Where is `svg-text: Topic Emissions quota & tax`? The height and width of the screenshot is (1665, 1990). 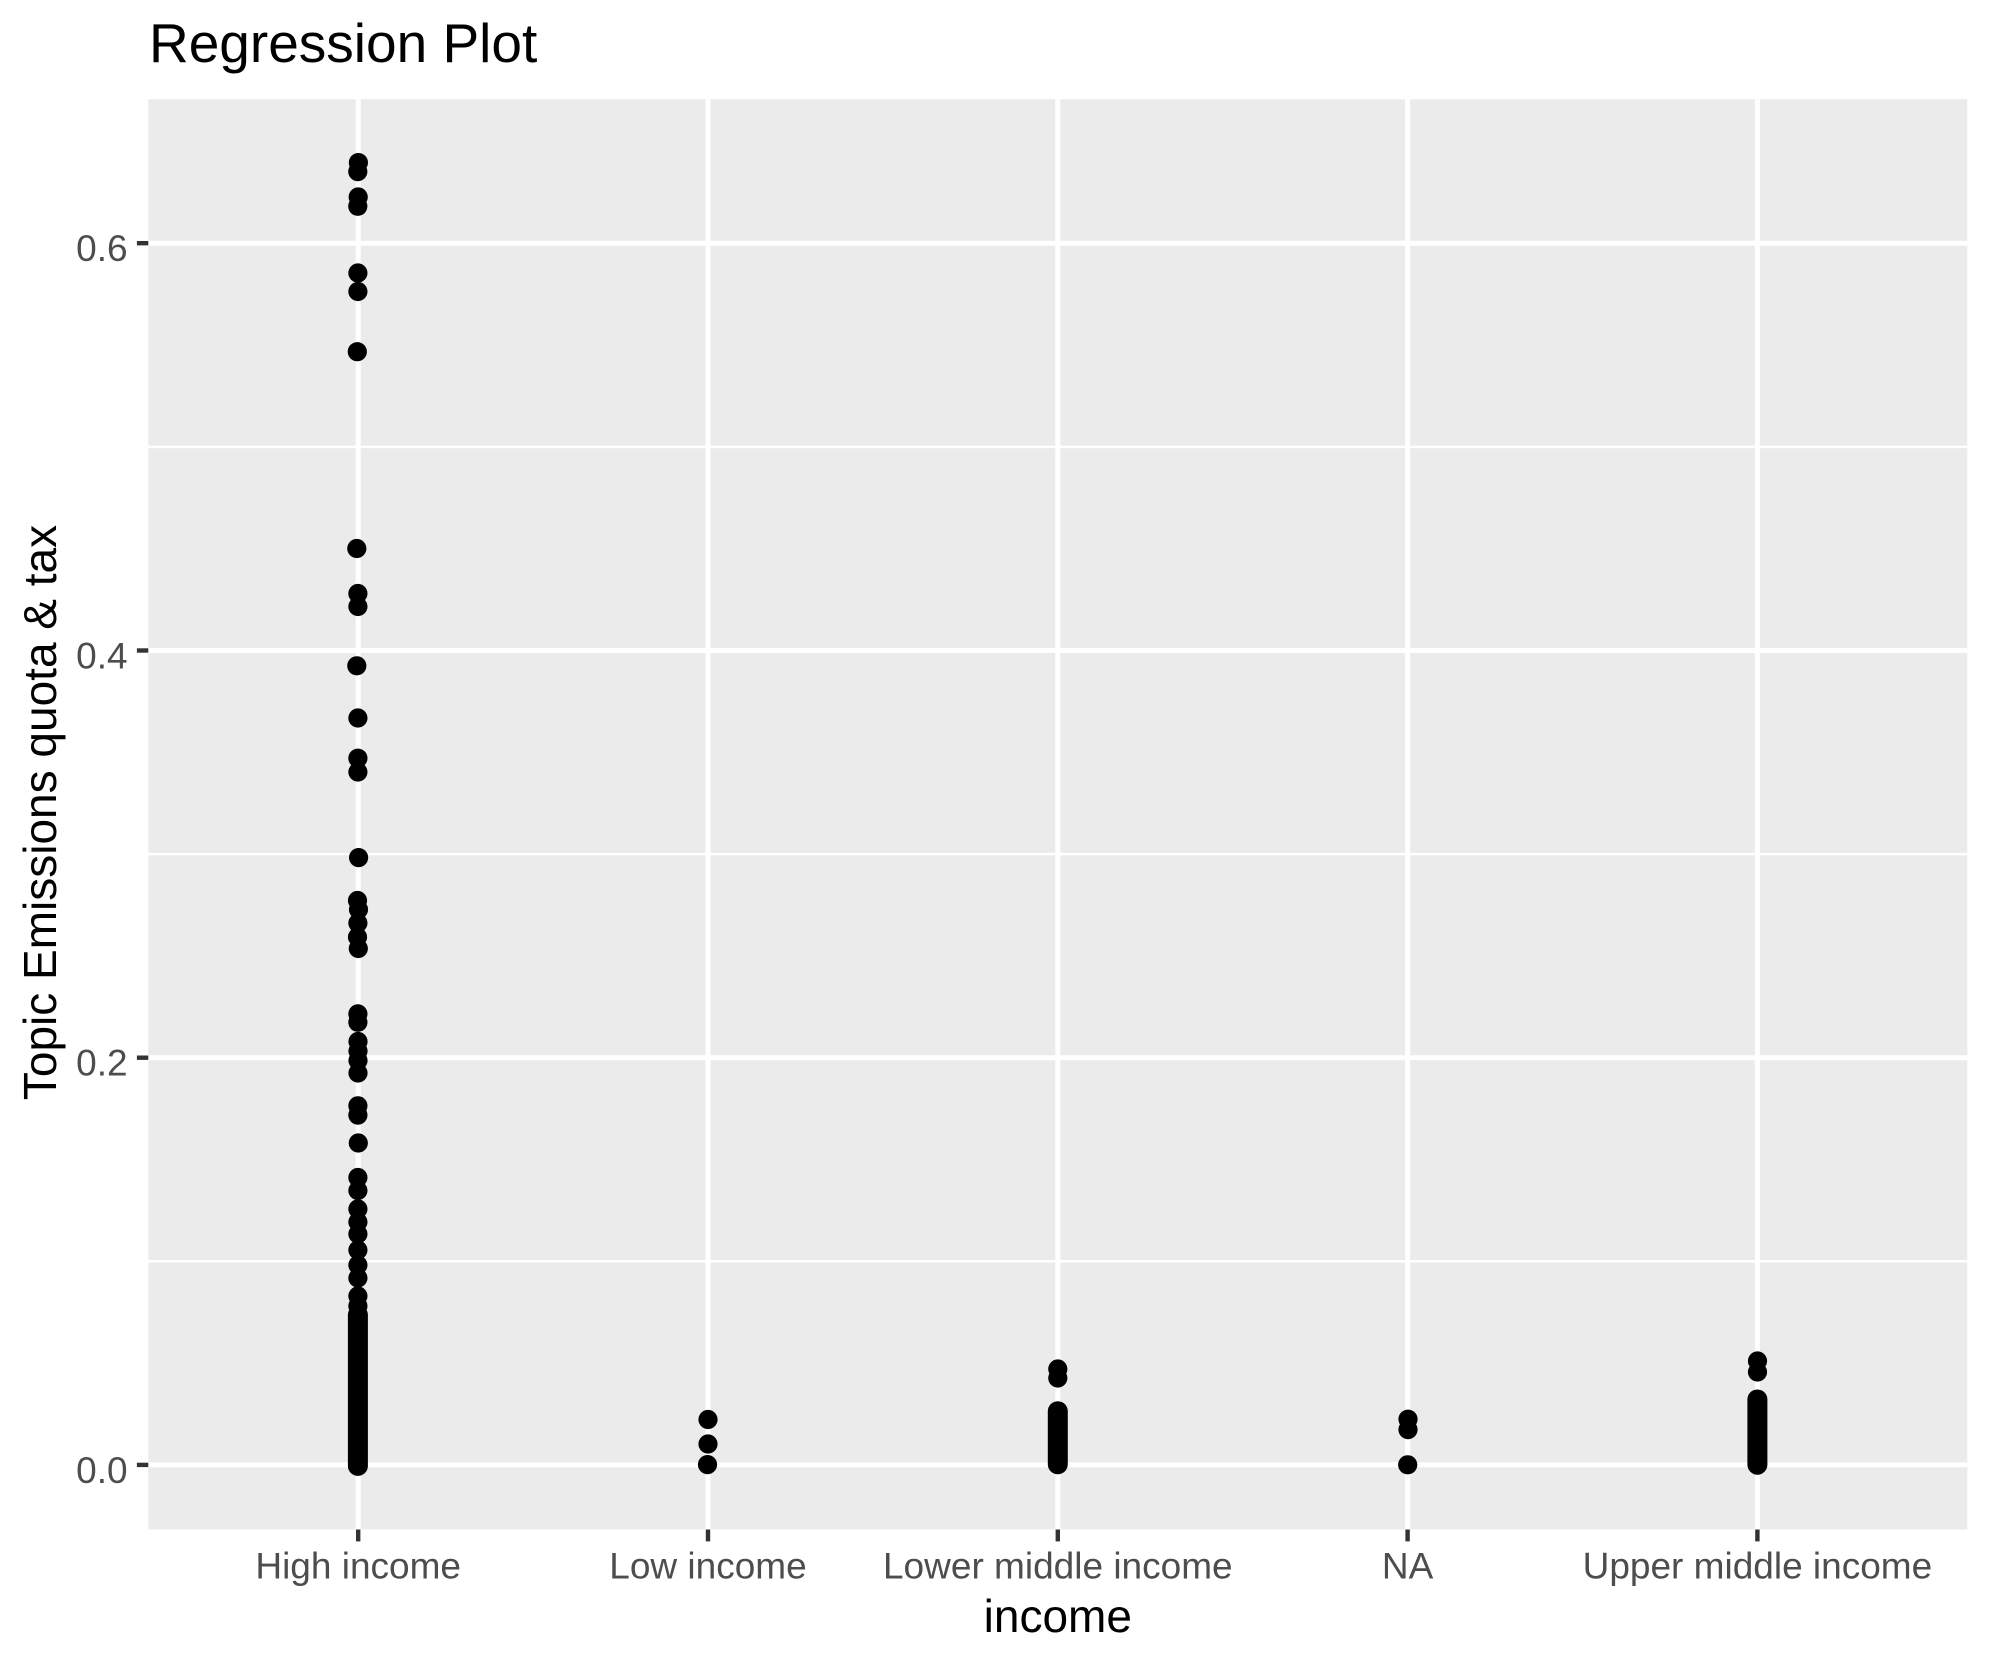 svg-text: Topic Emissions quota & tax is located at coordinates (40, 812).